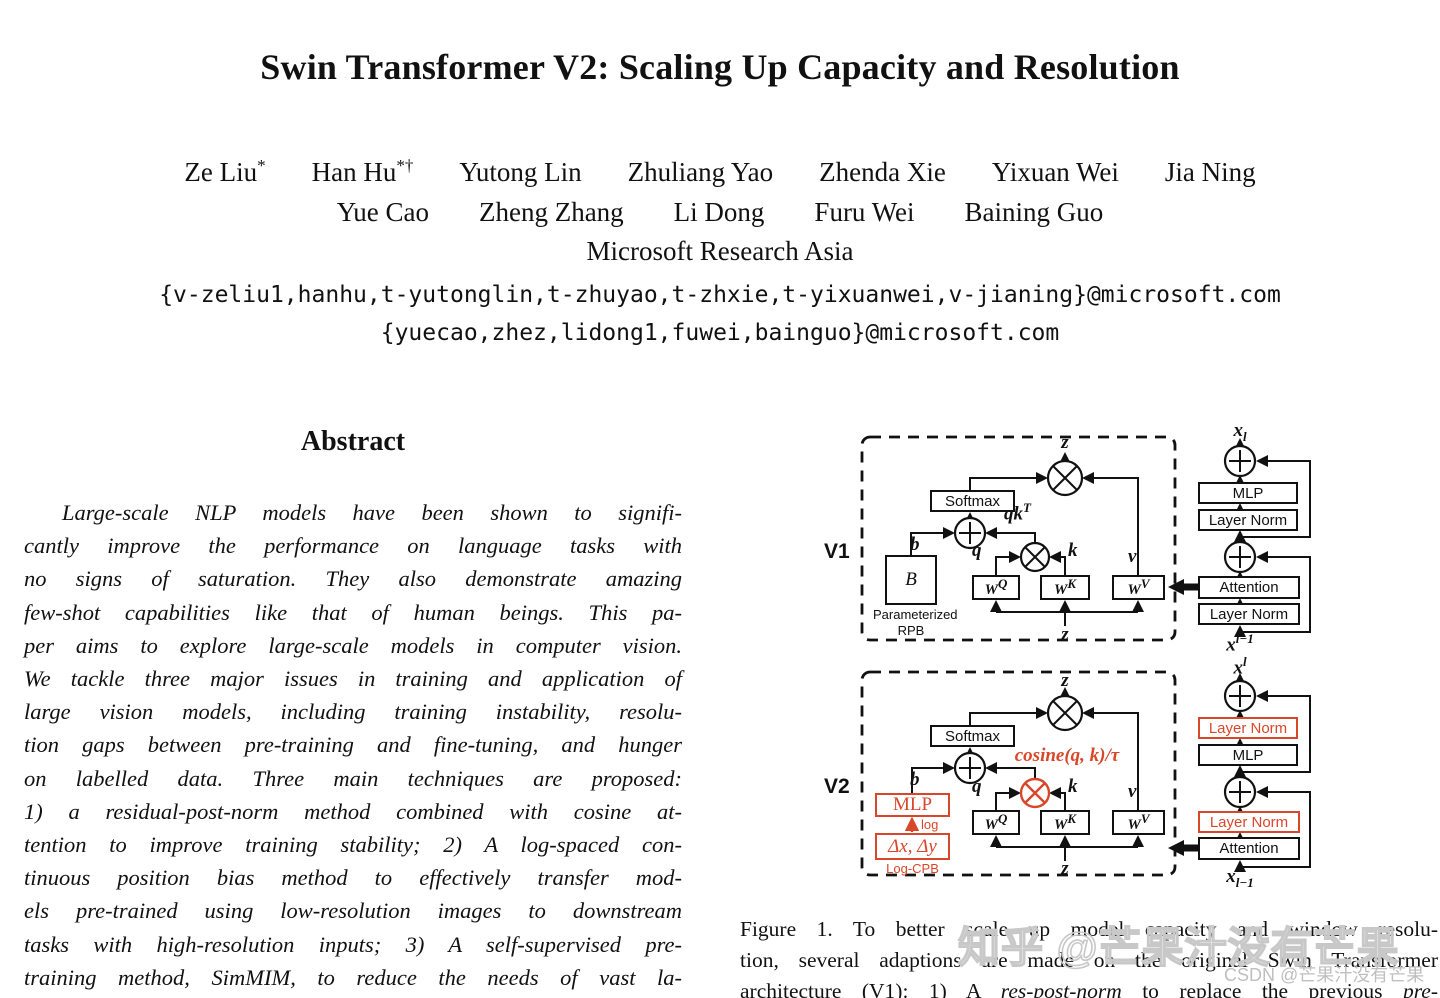  Describe the element at coordinates (1065, 478) in the screenshot. I see `v1-multiply-node-icon` at that location.